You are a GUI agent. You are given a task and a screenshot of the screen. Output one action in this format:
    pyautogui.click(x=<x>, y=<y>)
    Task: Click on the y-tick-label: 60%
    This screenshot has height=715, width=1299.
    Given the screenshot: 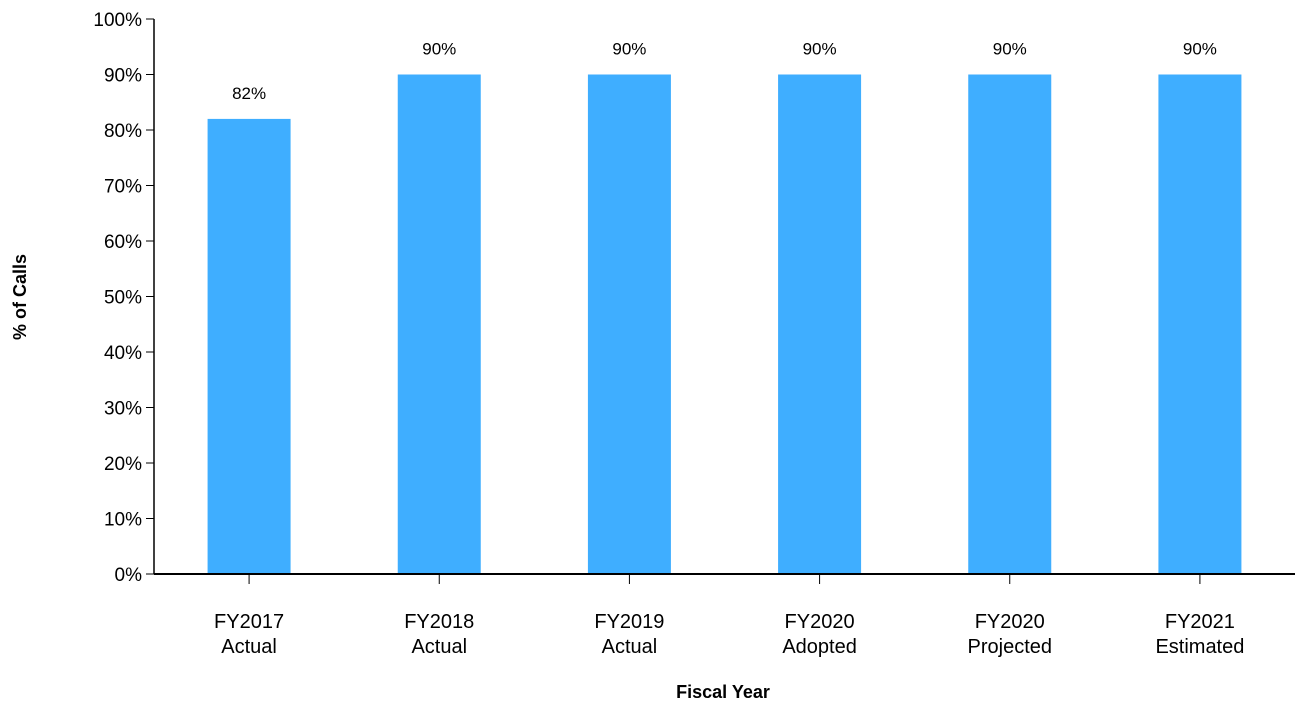 What is the action you would take?
    pyautogui.click(x=123, y=242)
    